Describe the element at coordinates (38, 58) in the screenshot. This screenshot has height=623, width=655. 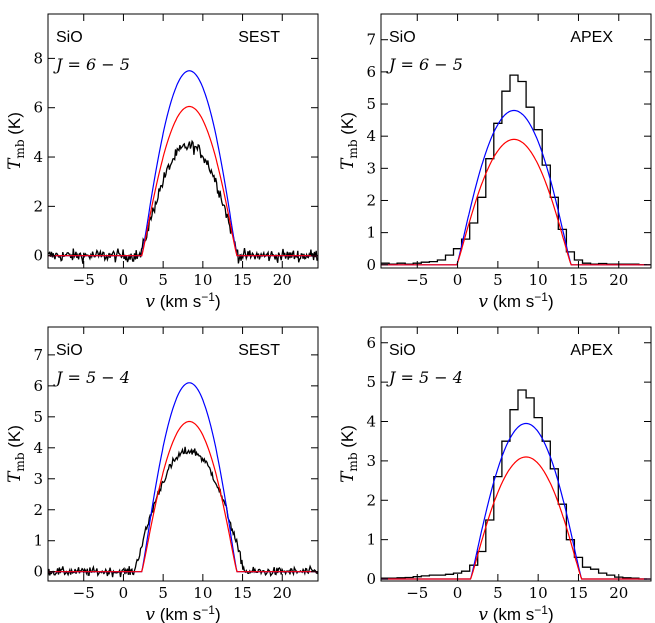
I see `y-tick-label: 8` at that location.